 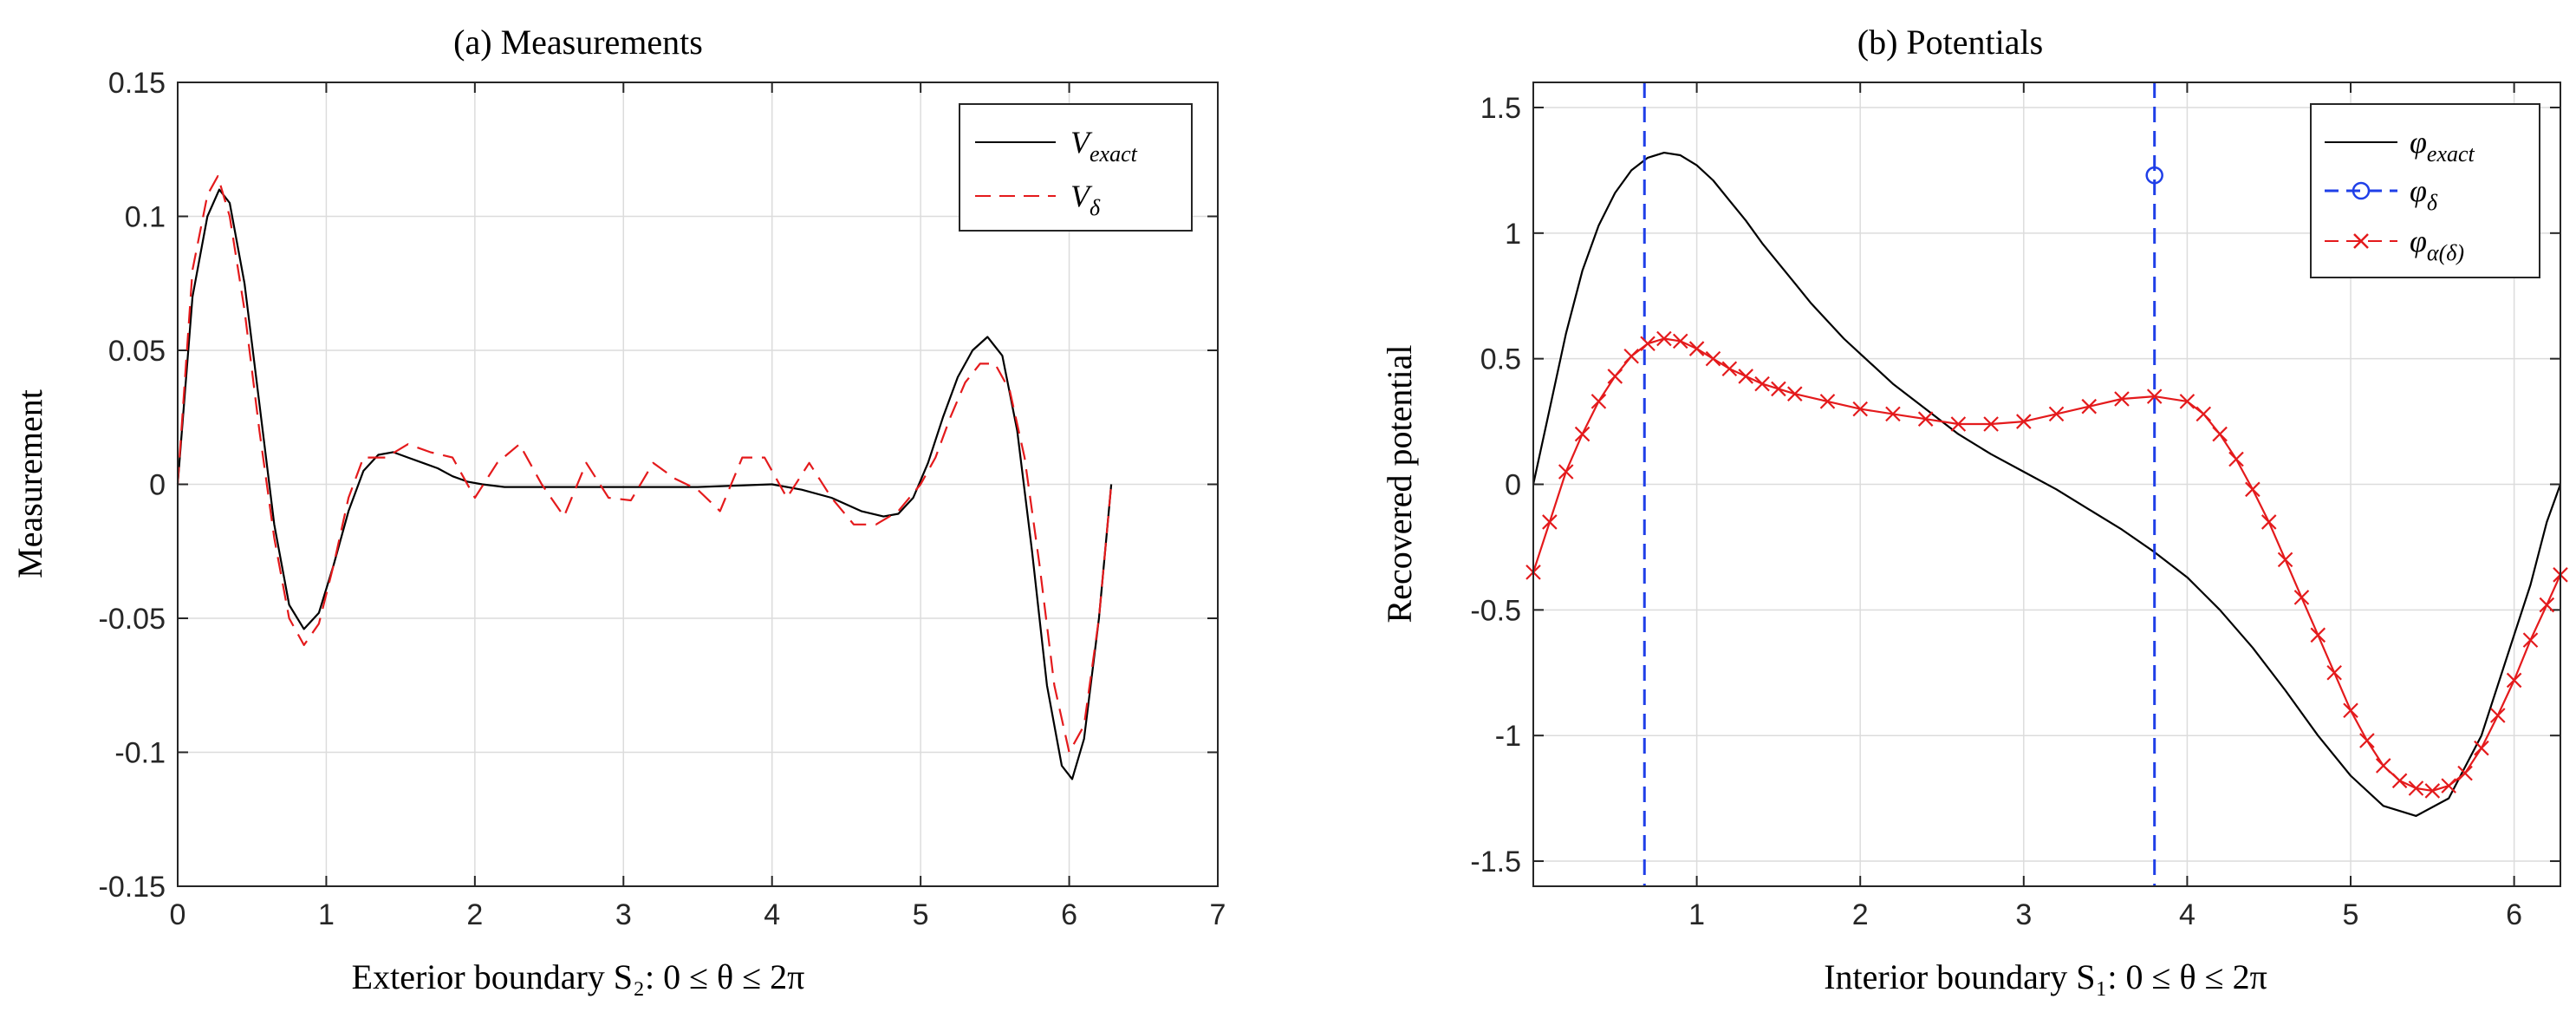 I want to click on panel-a-legend: Vexact Vδ, so click(x=1076, y=167).